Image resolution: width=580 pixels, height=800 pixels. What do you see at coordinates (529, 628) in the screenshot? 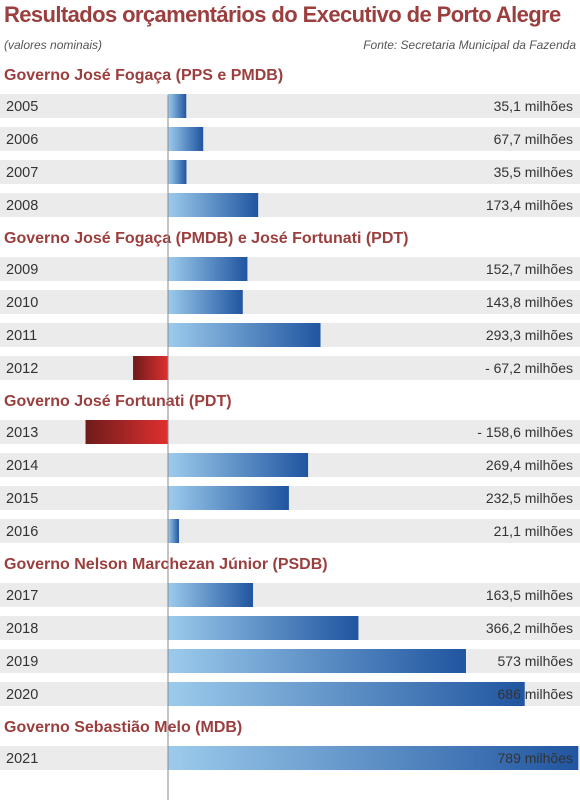
I see `value-label: 366,2 milhões` at bounding box center [529, 628].